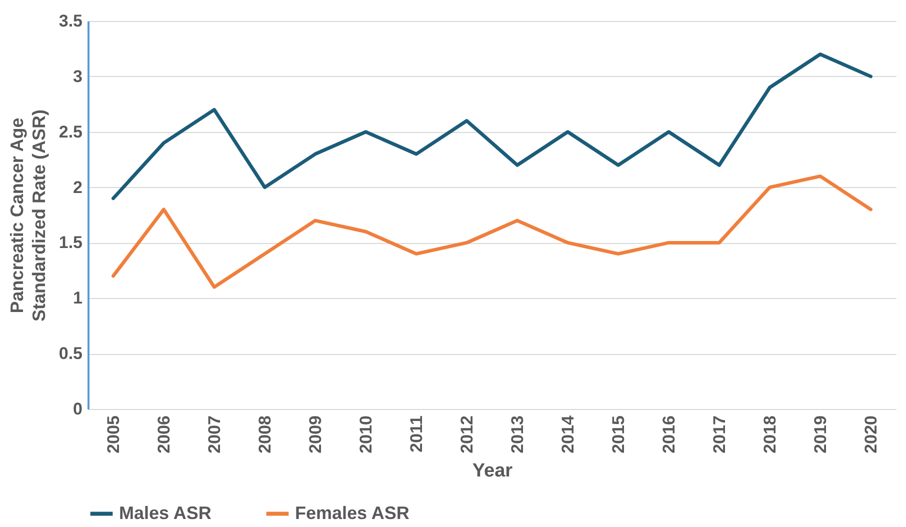 This screenshot has width=906, height=527. What do you see at coordinates (27, 215) in the screenshot?
I see `y-axis-title: Pancreatic Cancer Age Standardized Rate (ASR)` at bounding box center [27, 215].